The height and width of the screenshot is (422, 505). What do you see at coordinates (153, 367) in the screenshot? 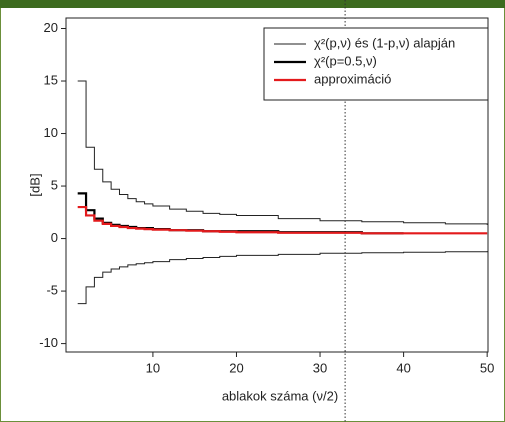
I see `x-tick-label: 10` at bounding box center [153, 367].